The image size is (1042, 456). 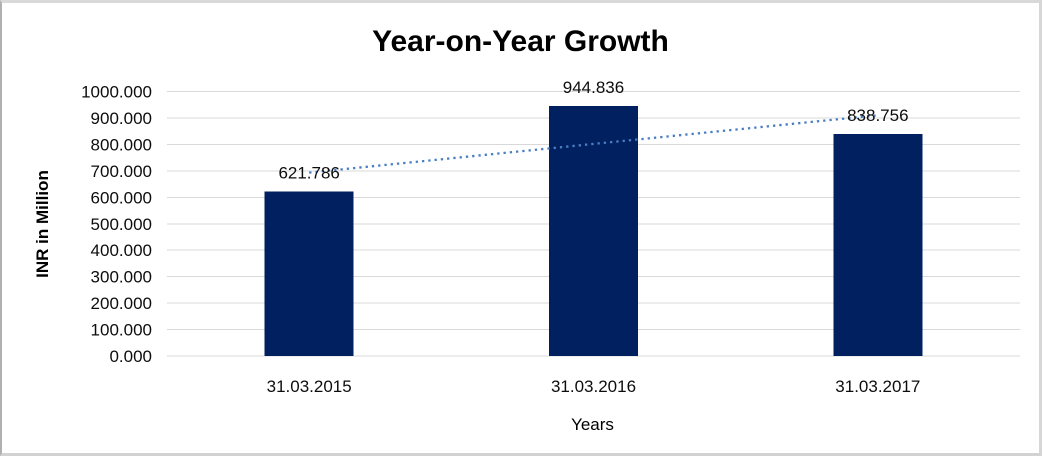 I want to click on y-tick-label: 100.000, so click(x=121, y=330).